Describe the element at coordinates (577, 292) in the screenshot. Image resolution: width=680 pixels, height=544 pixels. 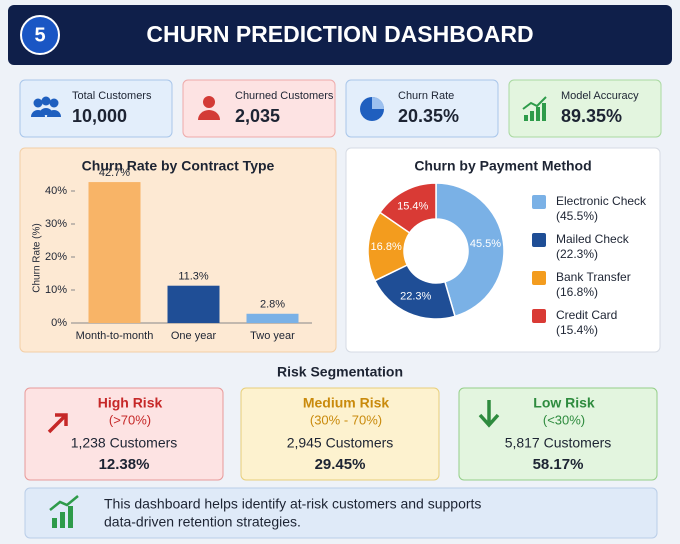
I see `legend-value: (16.8%)` at that location.